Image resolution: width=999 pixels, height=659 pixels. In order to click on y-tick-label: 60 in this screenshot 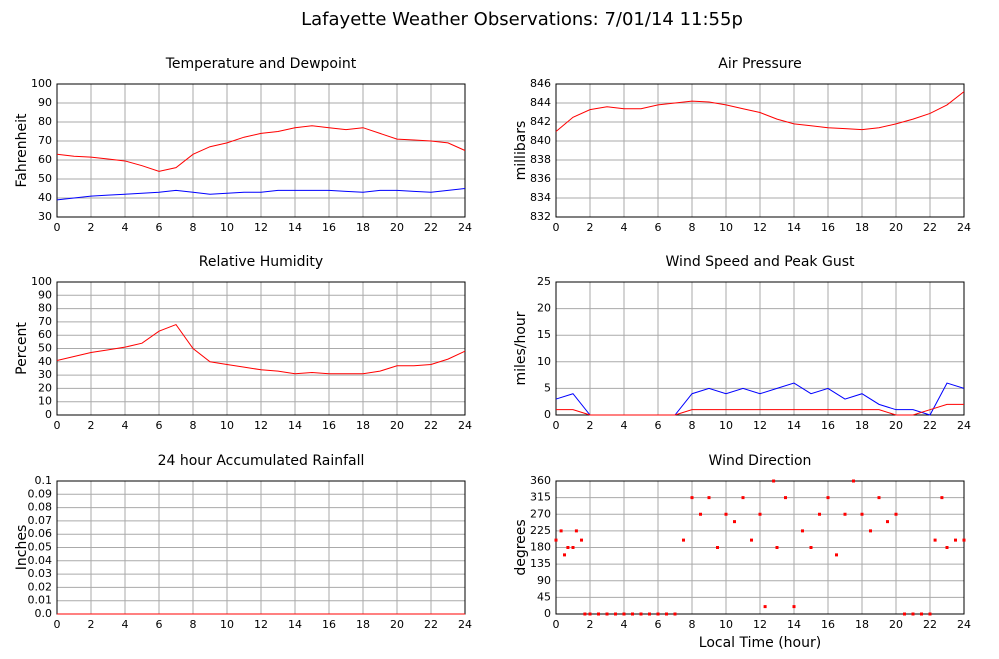, I will do `click(45, 334)`.